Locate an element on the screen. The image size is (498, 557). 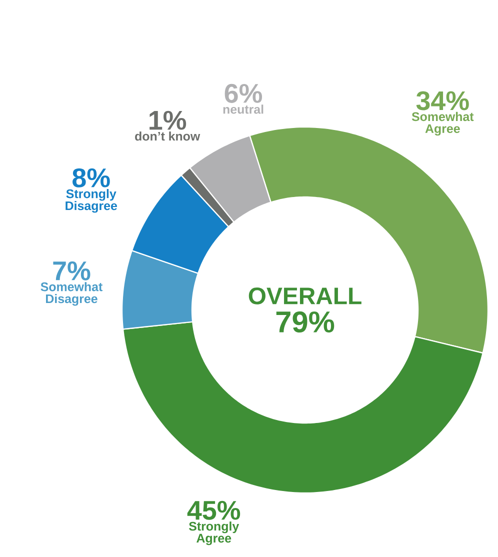
slice-label: don’t know is located at coordinates (167, 136).